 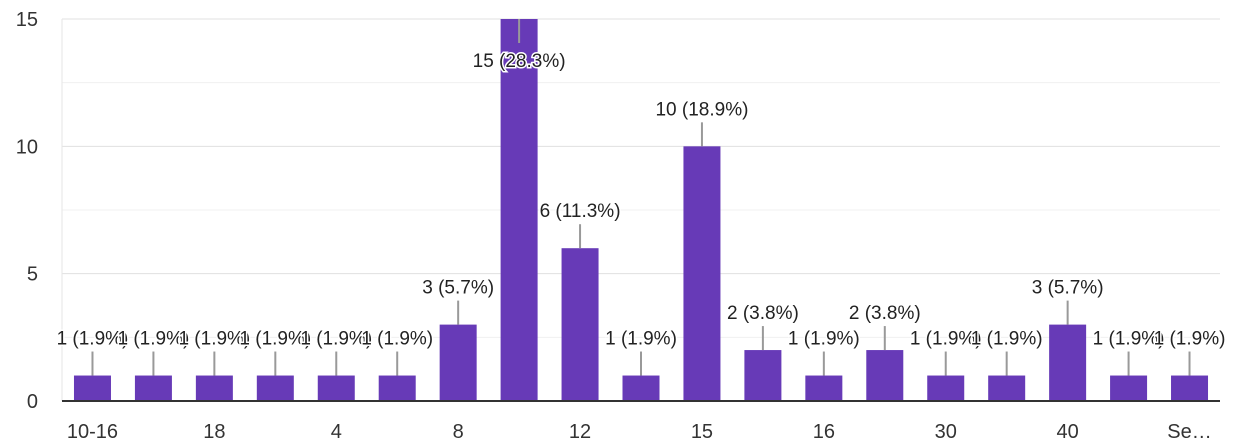 I want to click on x-tick-label: 12, so click(x=580, y=432).